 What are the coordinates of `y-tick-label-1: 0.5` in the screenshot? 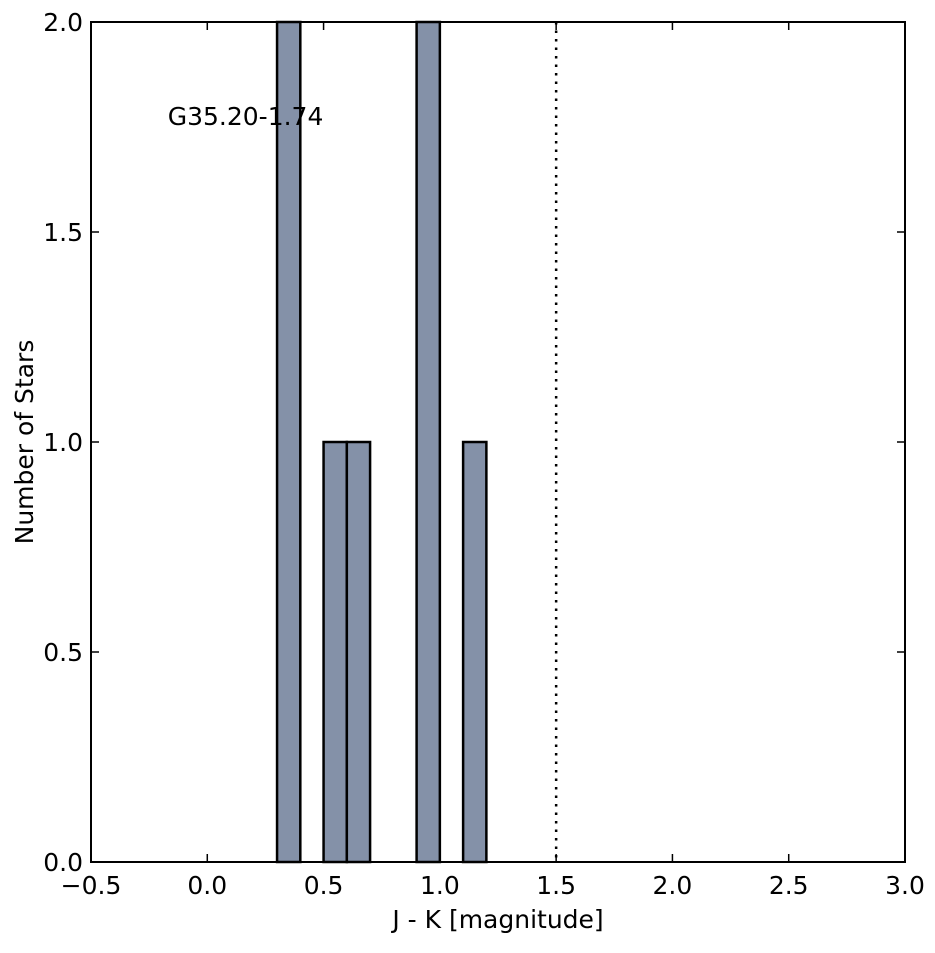 It's located at (63, 652).